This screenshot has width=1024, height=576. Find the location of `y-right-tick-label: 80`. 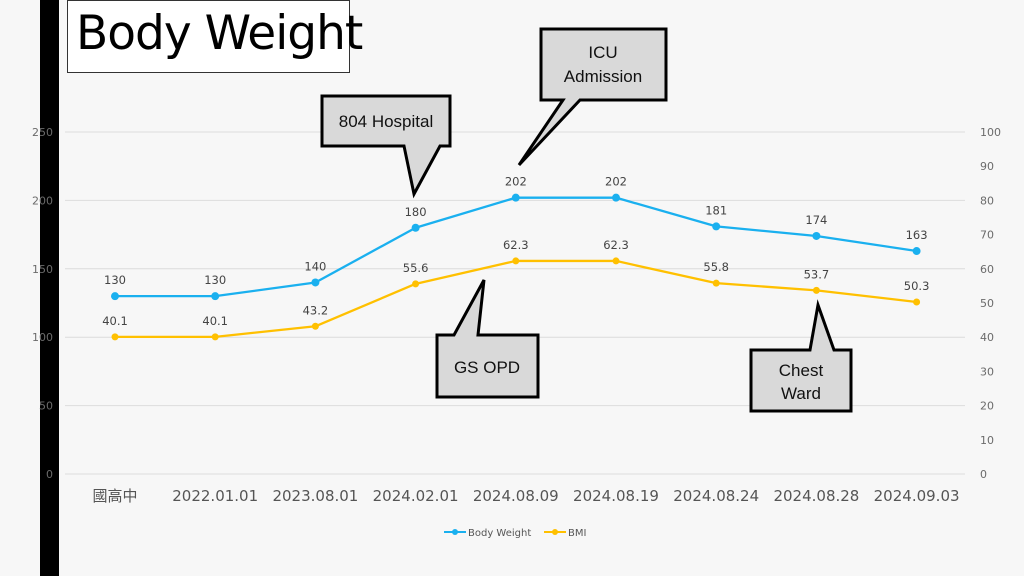

y-right-tick-label: 80 is located at coordinates (987, 200).